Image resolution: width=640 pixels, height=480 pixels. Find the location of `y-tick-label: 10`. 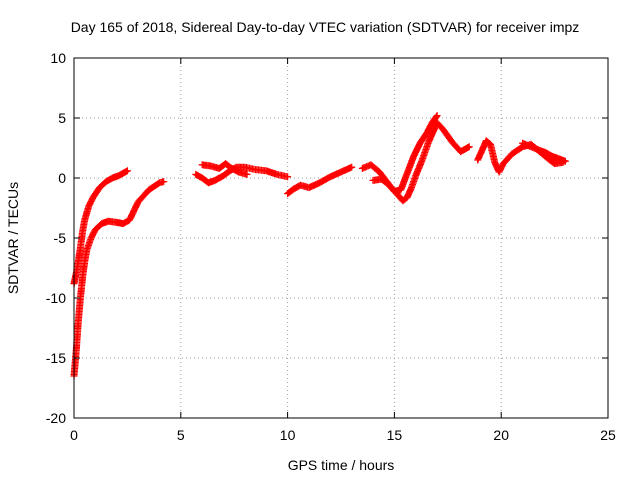

y-tick-label: 10 is located at coordinates (58, 58).